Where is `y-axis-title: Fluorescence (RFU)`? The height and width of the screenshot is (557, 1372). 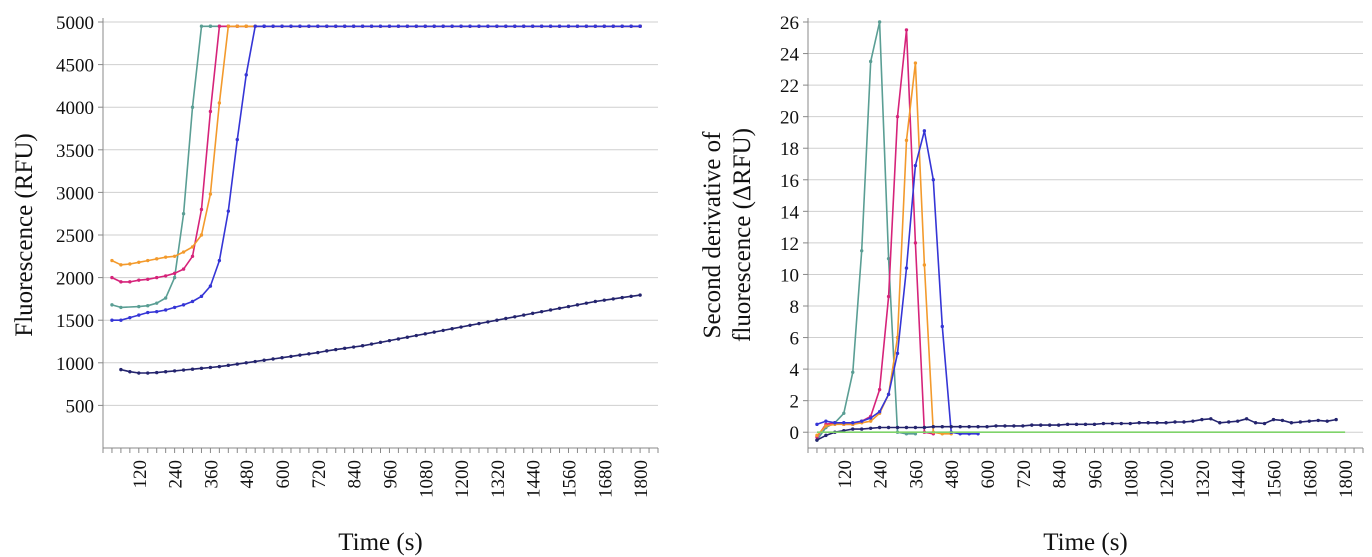 y-axis-title: Fluorescence (RFU) is located at coordinates (24, 234).